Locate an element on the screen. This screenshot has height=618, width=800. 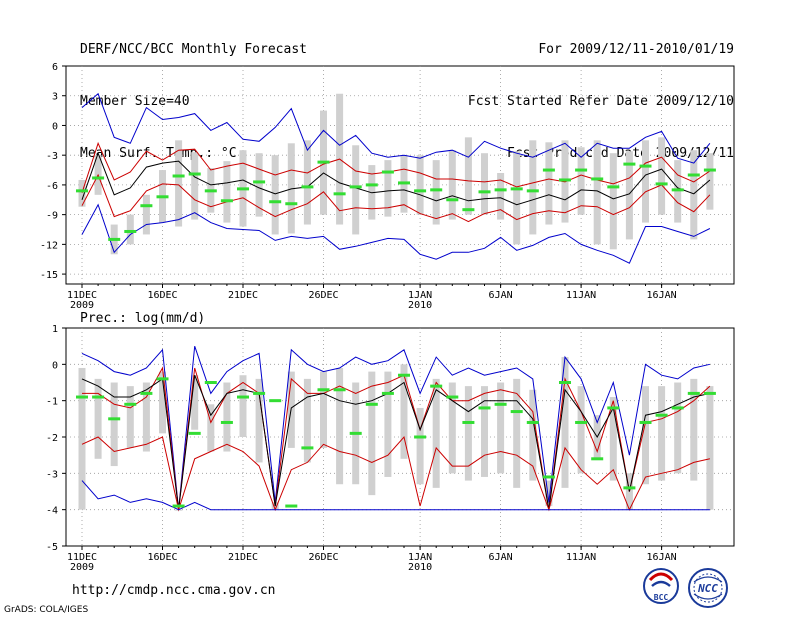
precip-ytick-label: -5 is located at coordinates (52, 547).